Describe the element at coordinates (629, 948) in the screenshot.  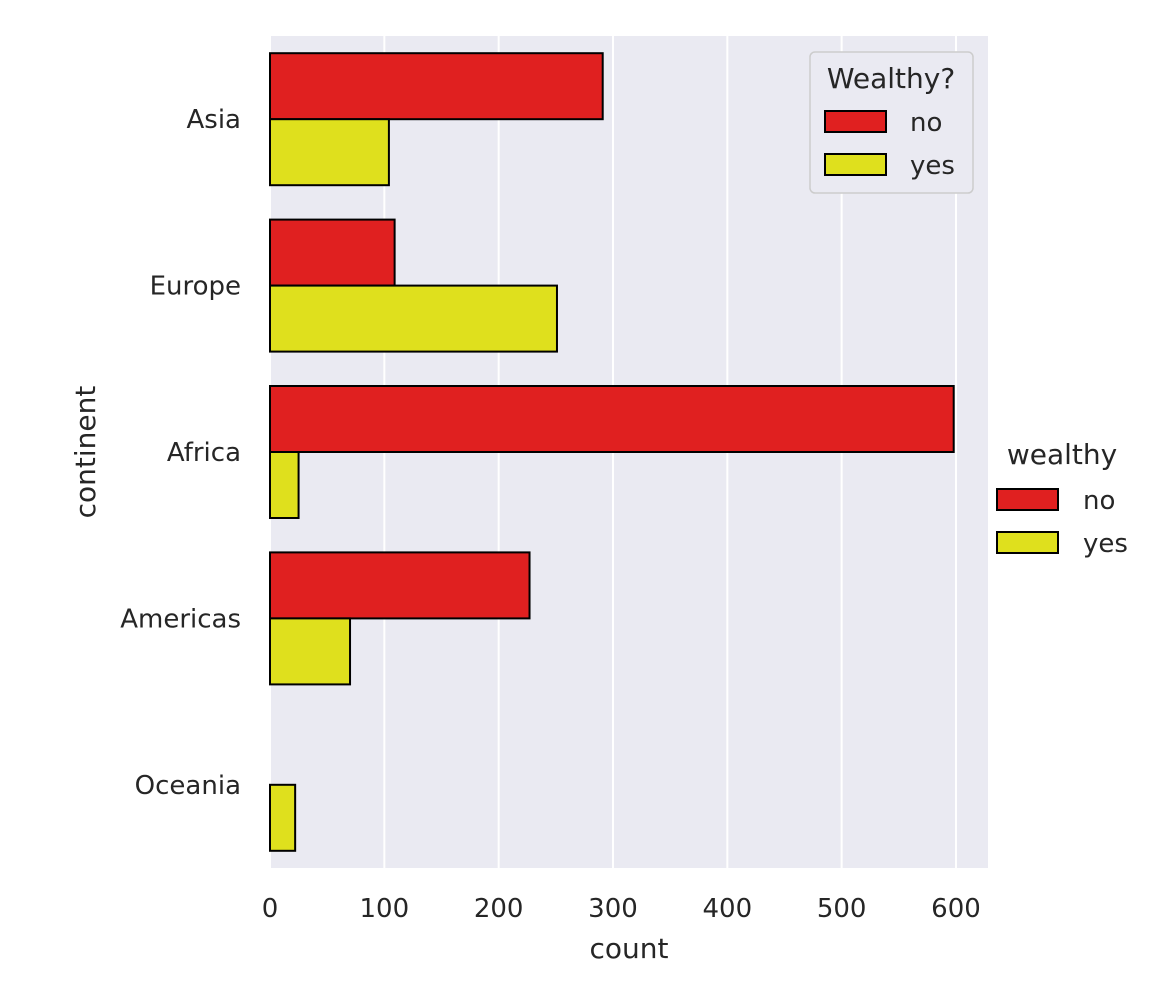
I see `x-axis-label: count` at that location.